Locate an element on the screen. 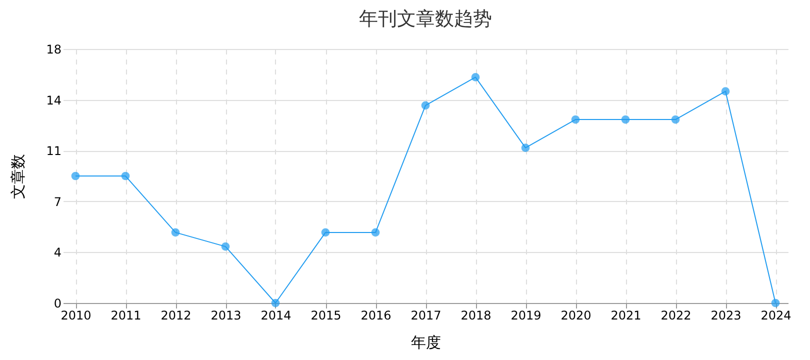 The image size is (810, 360). y-tick-label: 18 is located at coordinates (54, 49).